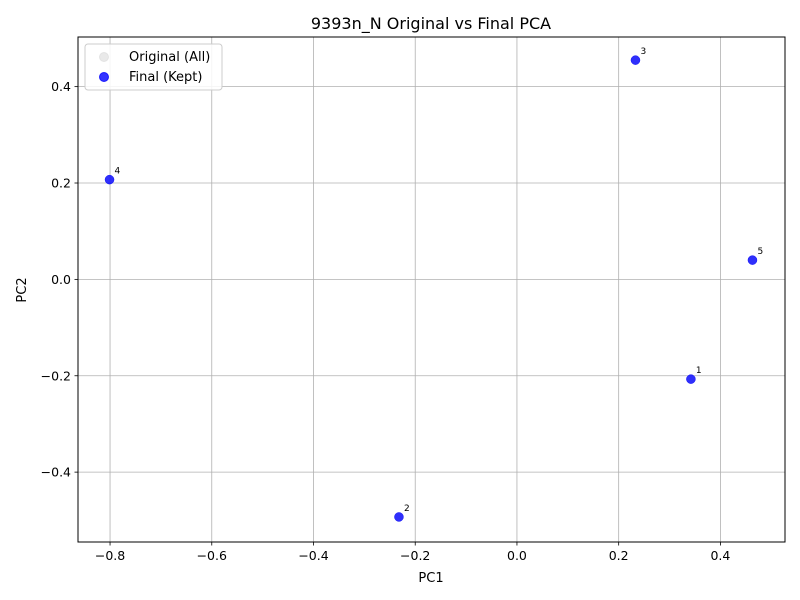 This screenshot has width=800, height=600. What do you see at coordinates (431, 24) in the screenshot?
I see `chart-title: 9393n_N Original vs Final PCA` at bounding box center [431, 24].